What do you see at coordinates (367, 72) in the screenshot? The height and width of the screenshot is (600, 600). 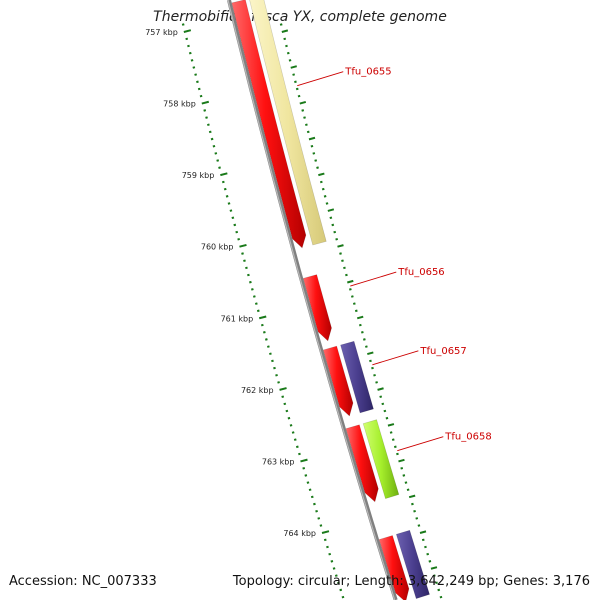 I see `gene-label: Tfu_0655` at bounding box center [367, 72].